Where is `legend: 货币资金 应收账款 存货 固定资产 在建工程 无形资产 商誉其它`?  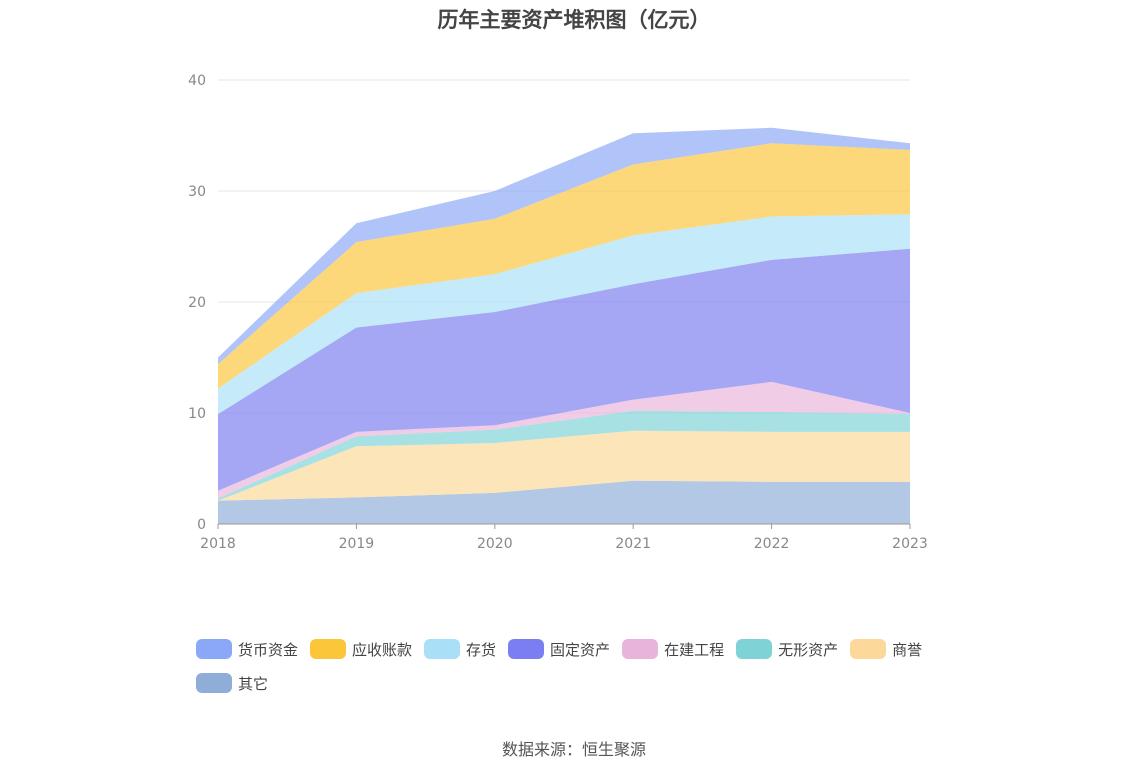 legend: 货币资金 应收账款 存货 固定资产 在建工程 无形资产 商誉其它 is located at coordinates (586, 672).